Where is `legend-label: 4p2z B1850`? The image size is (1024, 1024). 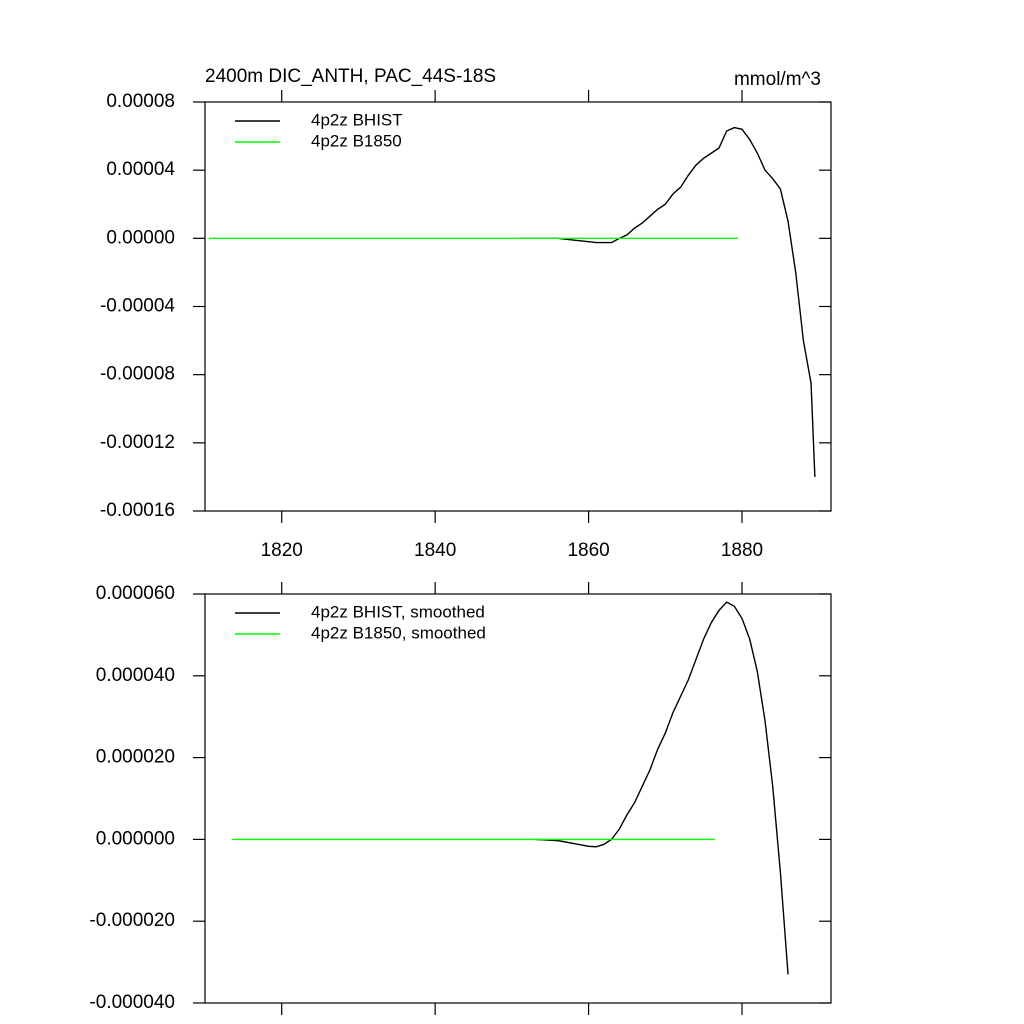 legend-label: 4p2z B1850 is located at coordinates (356, 140).